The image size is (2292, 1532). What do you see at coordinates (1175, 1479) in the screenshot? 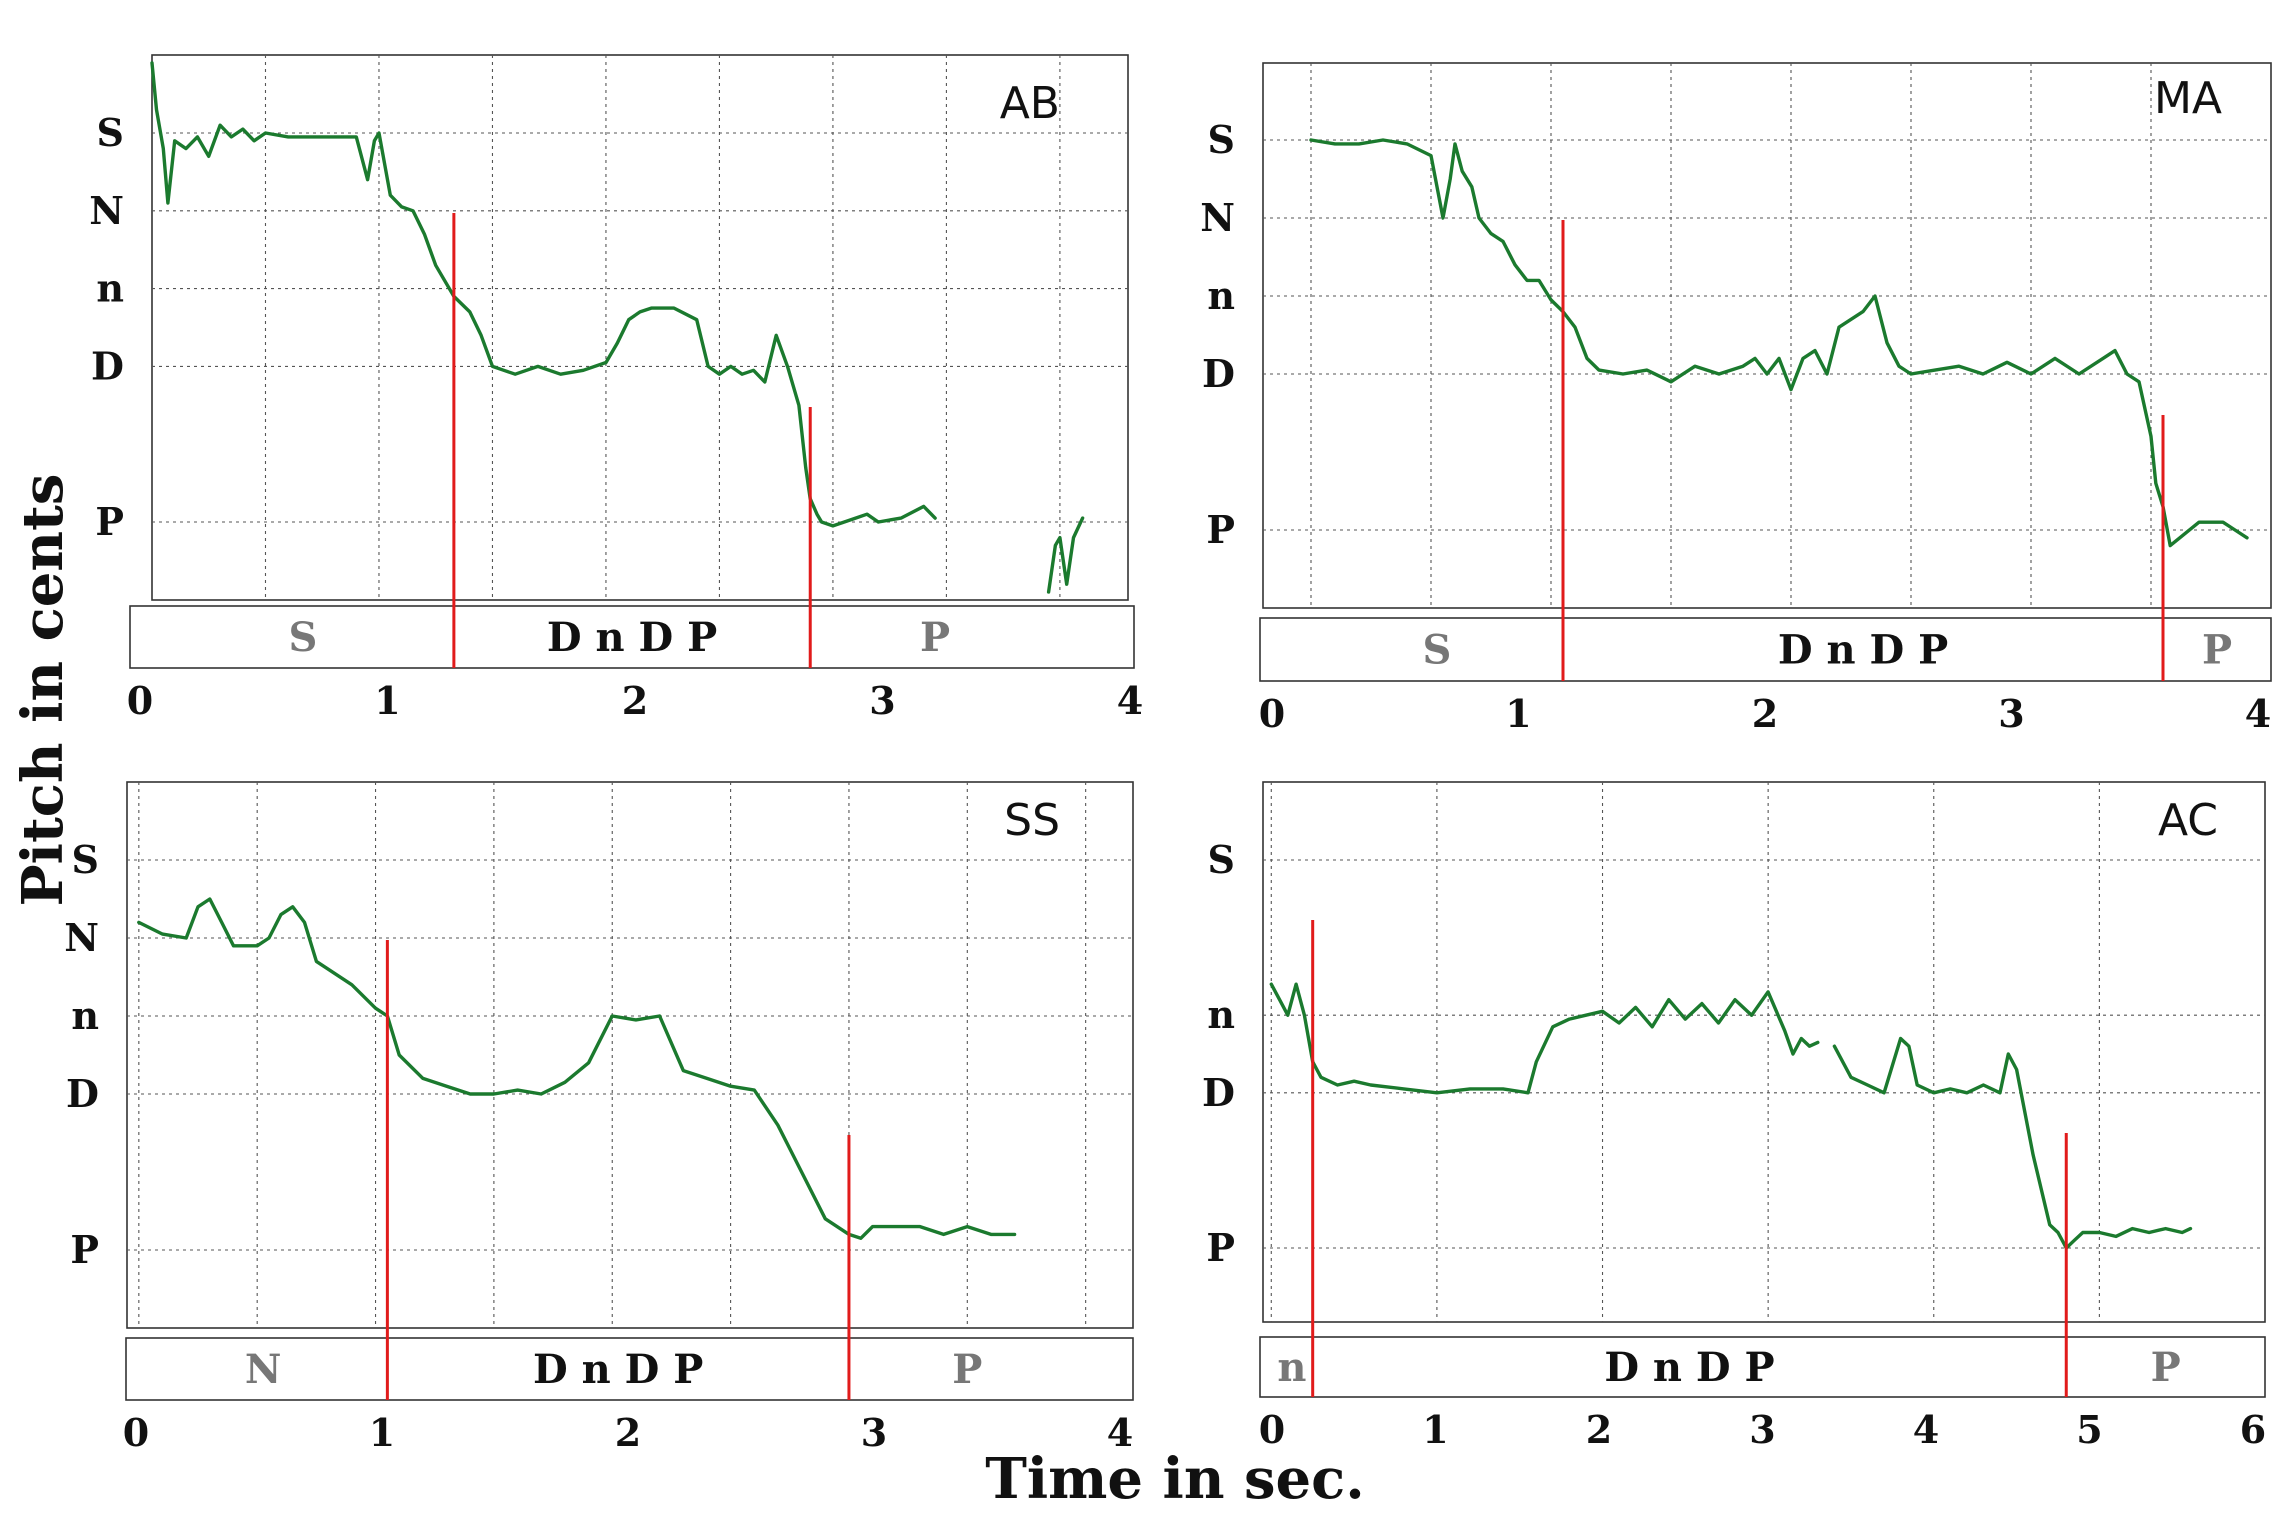
I see `x-axis-title: Time in sec.` at bounding box center [1175, 1479].